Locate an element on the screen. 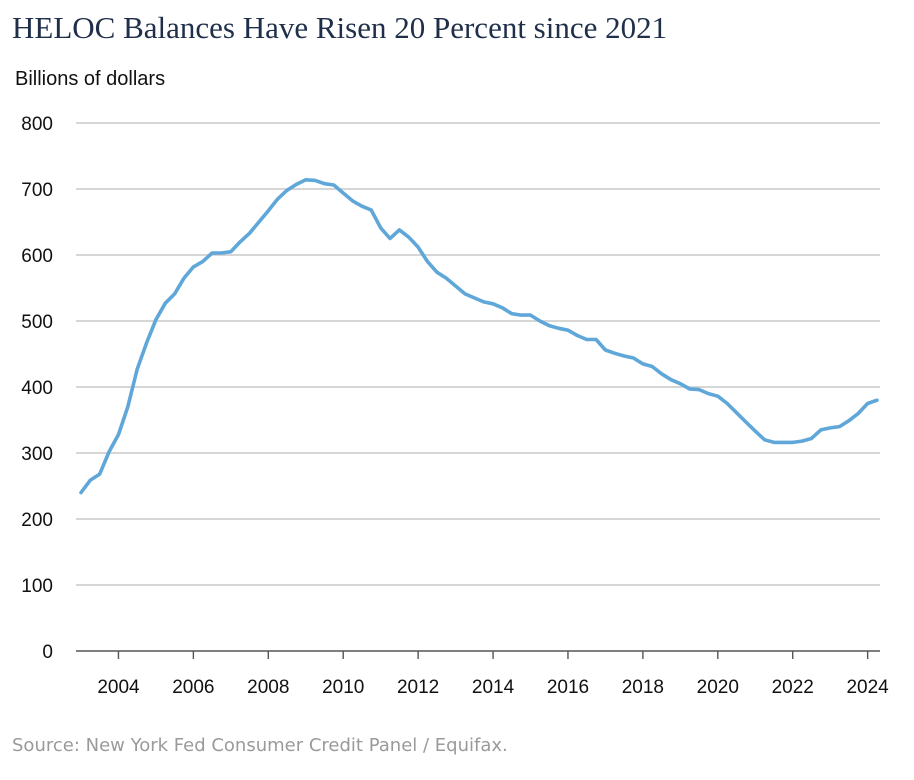  y-tick-label: 500 is located at coordinates (37, 322).